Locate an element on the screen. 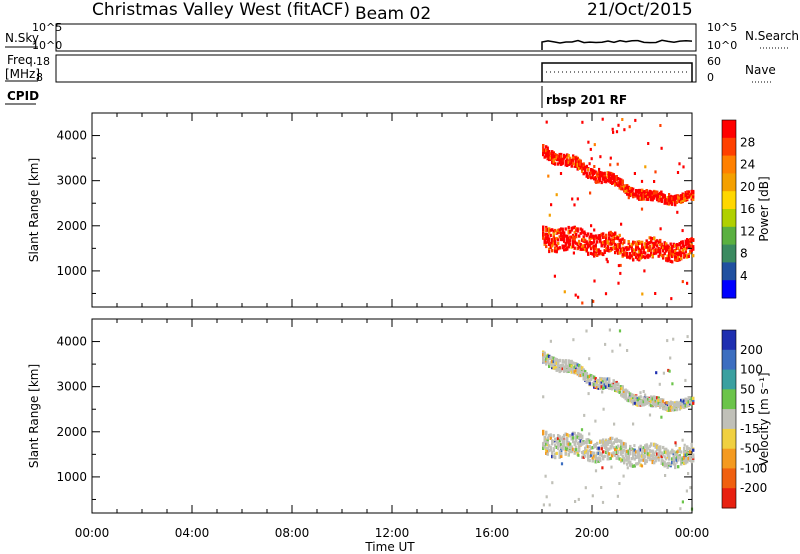 The image size is (800, 554). nsky-tick-top: 10^5 is located at coordinates (47, 27).